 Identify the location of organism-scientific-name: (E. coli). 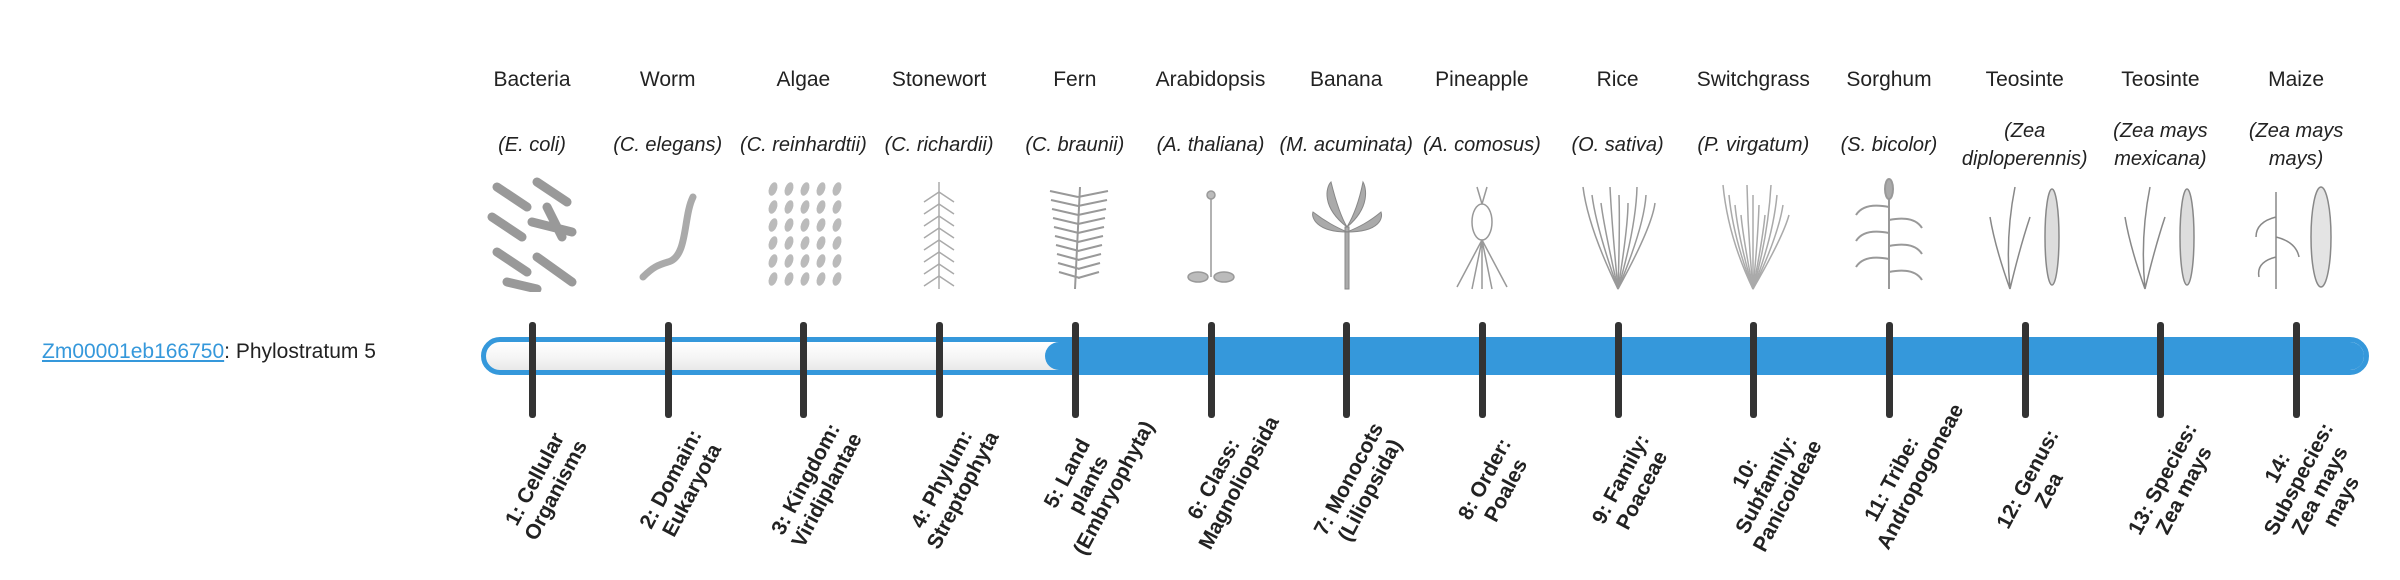
(532, 145).